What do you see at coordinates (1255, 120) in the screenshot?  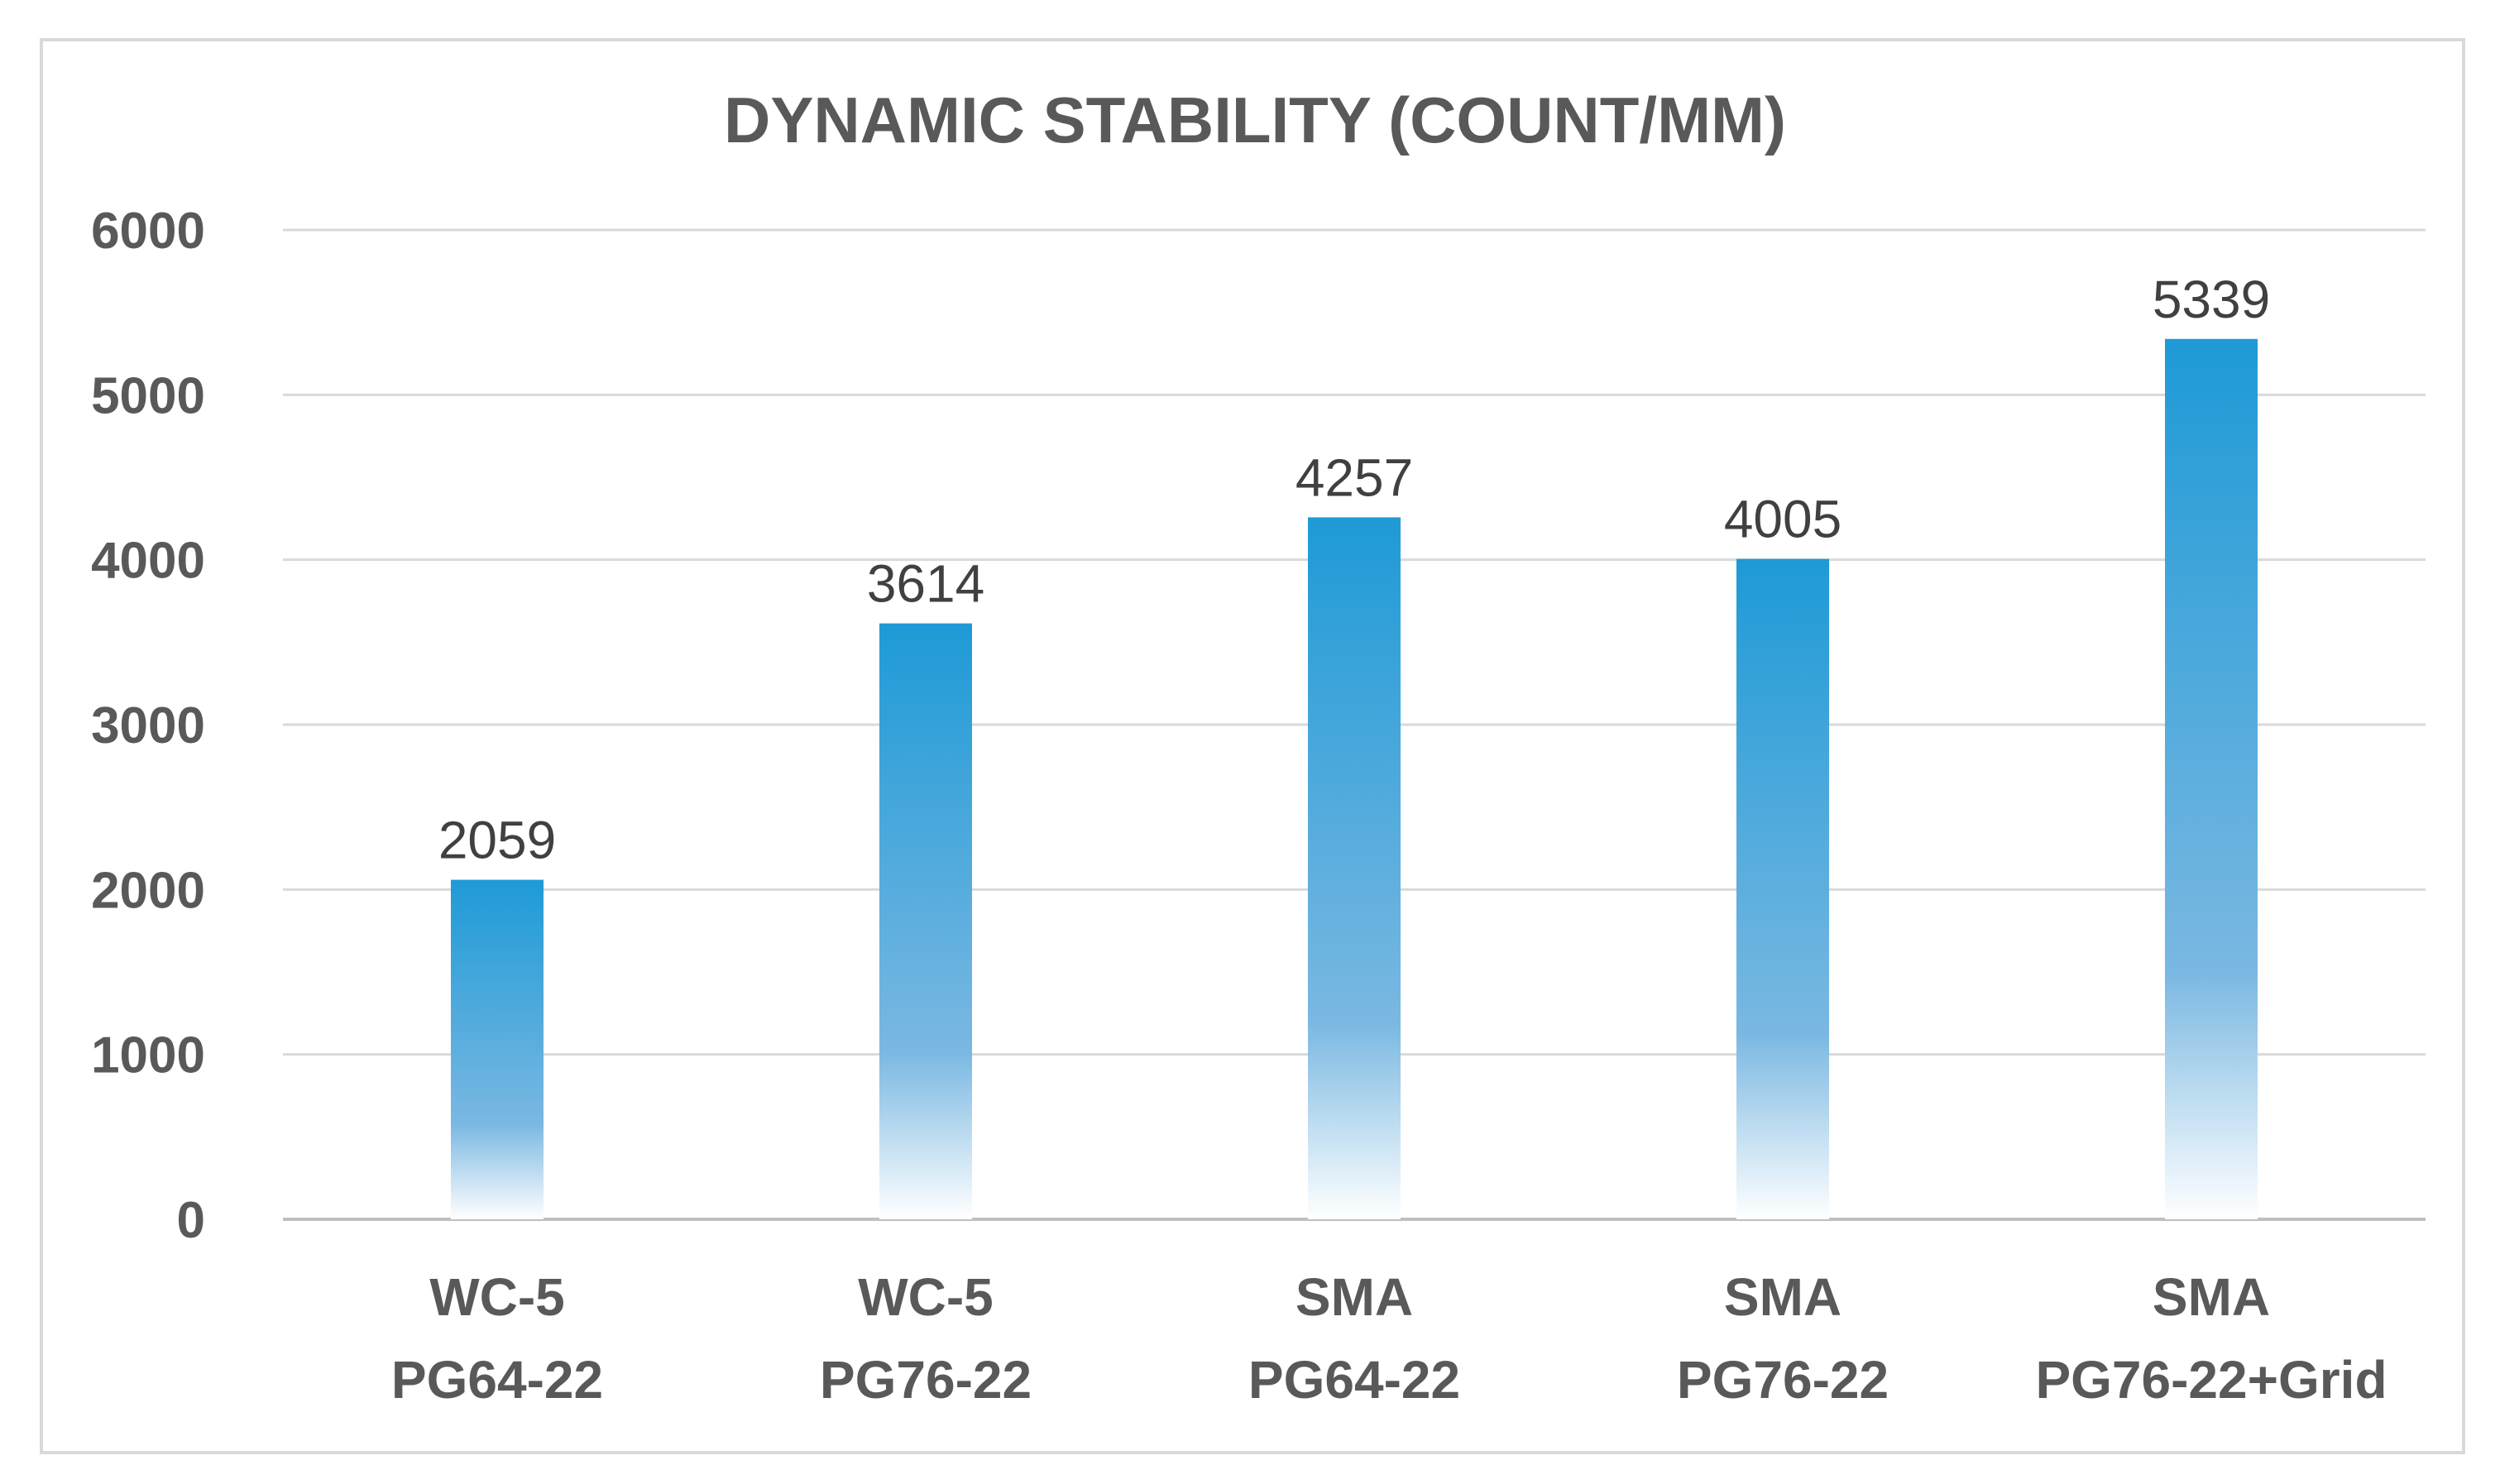 I see `chart-title: DYNAMIC STABILITY (COUNT/MM)` at bounding box center [1255, 120].